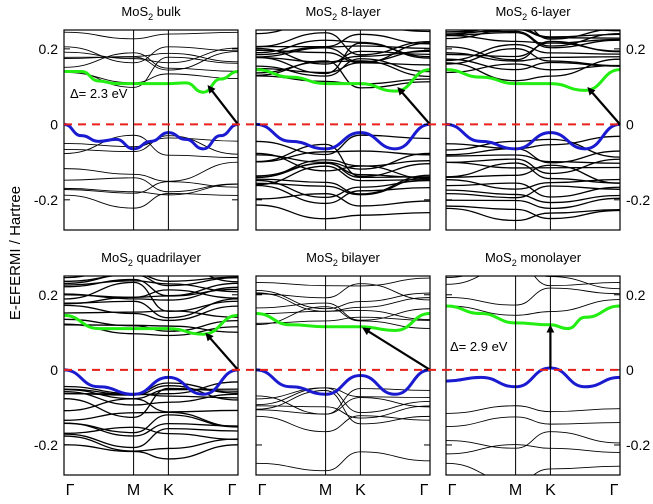 The image size is (653, 504). I want to click on panel-title: MoS2 monolayer, so click(533, 259).